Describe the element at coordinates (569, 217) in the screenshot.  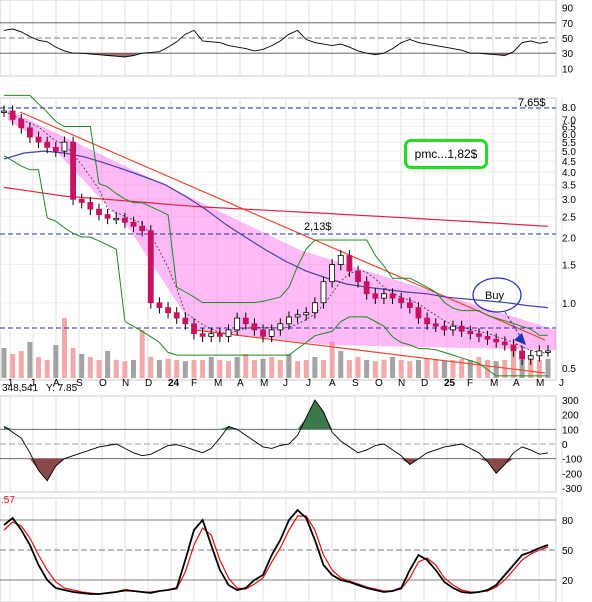
I see `price-tick-label: 2.5` at that location.